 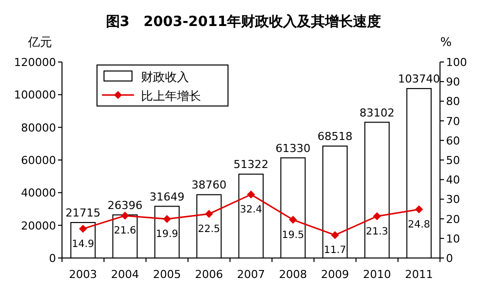 What do you see at coordinates (377, 113) in the screenshot?
I see `data-label: 83102` at bounding box center [377, 113].